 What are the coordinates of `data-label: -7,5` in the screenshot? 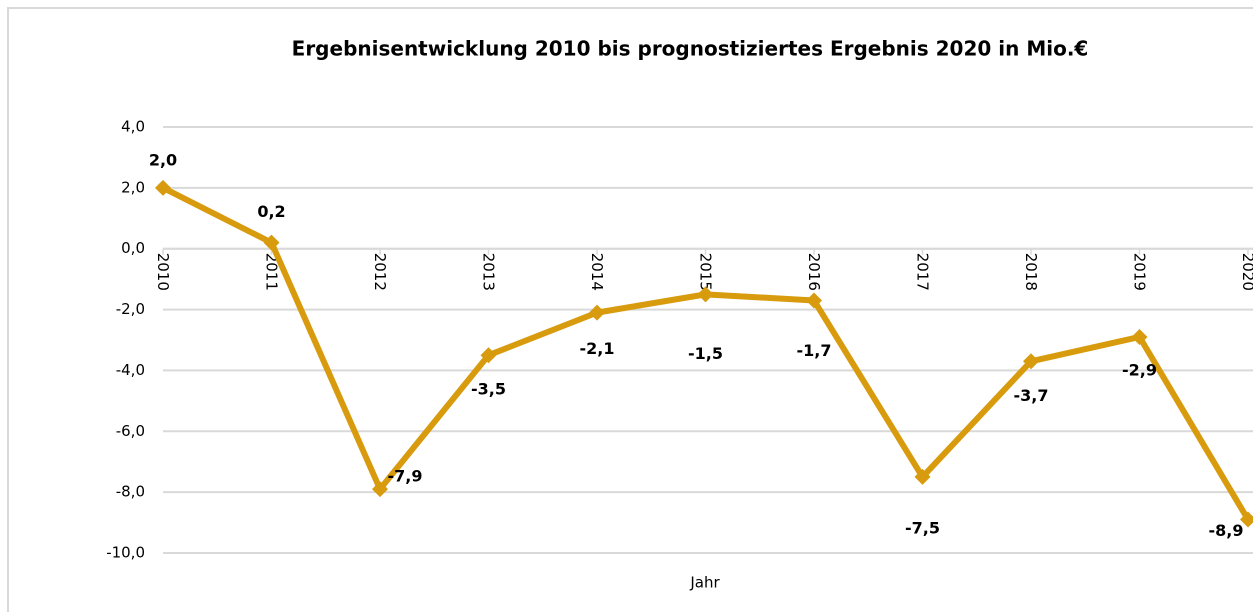 It's located at (922, 527).